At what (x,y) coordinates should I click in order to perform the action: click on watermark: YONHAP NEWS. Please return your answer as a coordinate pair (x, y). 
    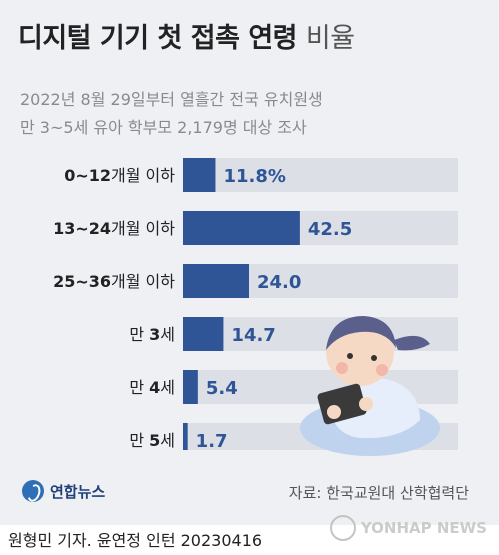
    Looking at the image, I should click on (408, 528).